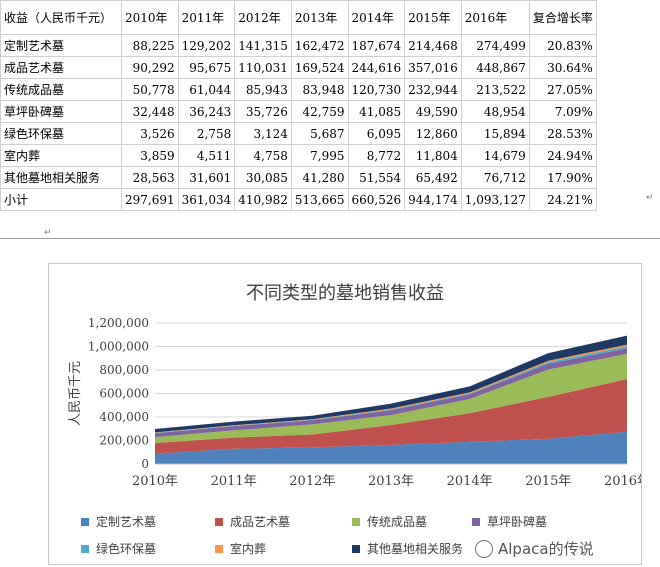 The image size is (660, 567). Describe the element at coordinates (495, 67) in the screenshot. I see `value-cell: 448,867` at that location.